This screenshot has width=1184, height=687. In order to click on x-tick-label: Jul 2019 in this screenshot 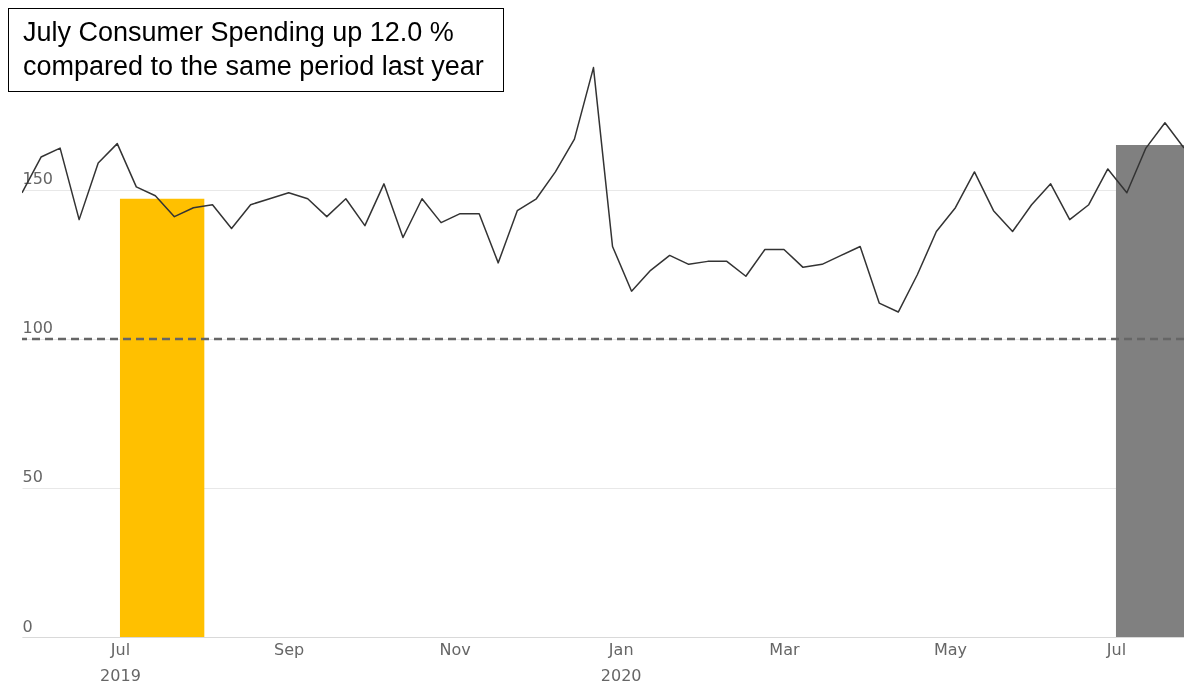, I will do `click(120, 662)`.